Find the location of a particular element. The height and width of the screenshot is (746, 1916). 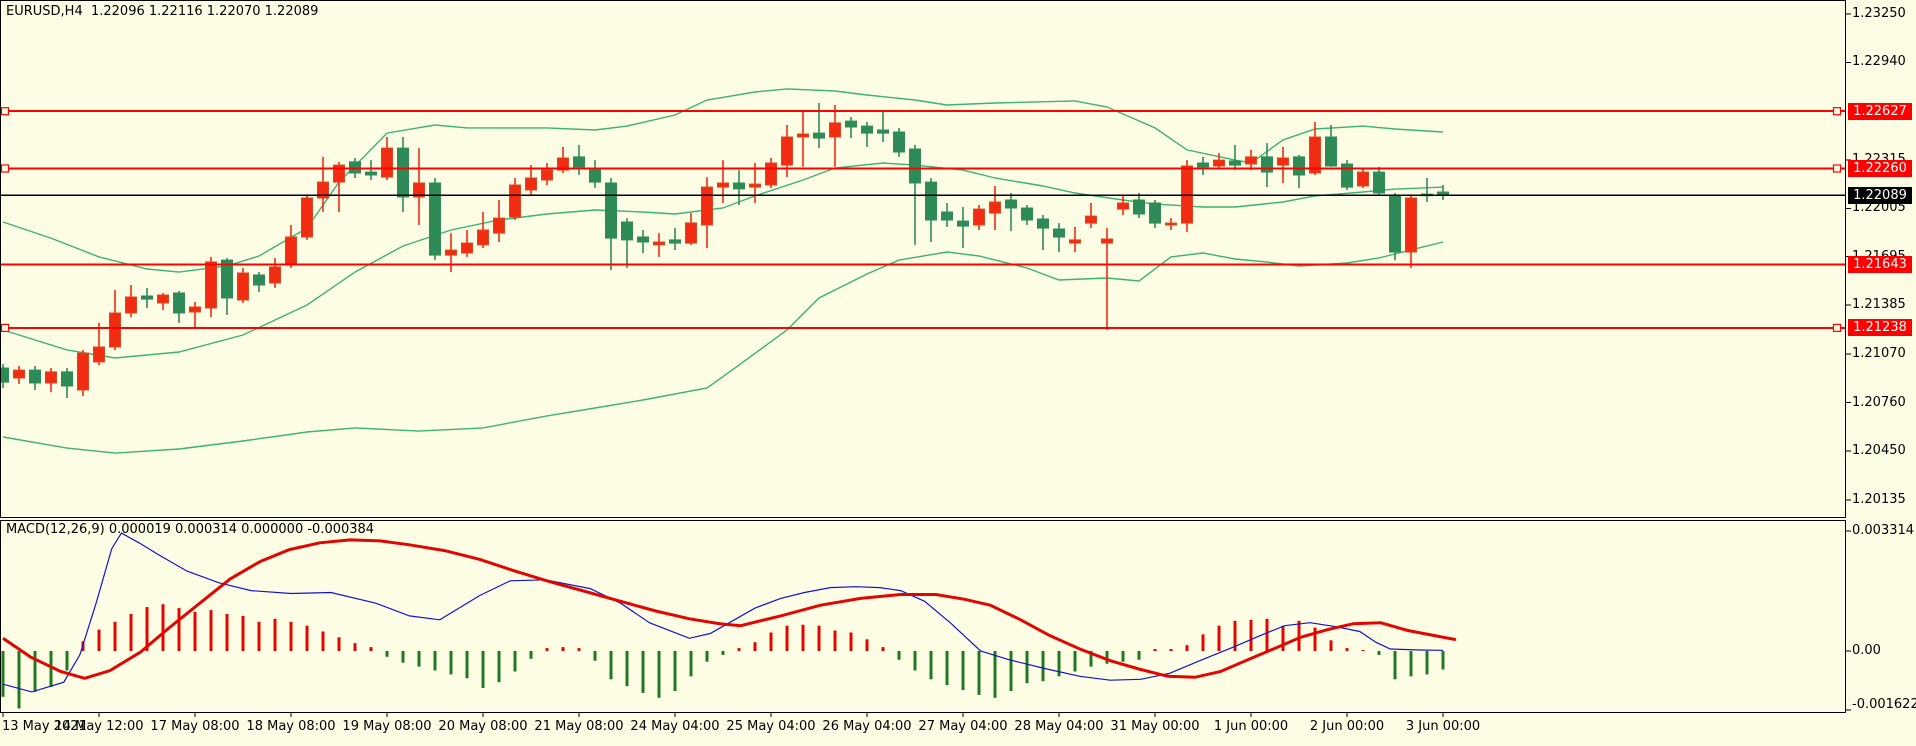

level-price-badge: 1.22260 is located at coordinates (1880, 168).